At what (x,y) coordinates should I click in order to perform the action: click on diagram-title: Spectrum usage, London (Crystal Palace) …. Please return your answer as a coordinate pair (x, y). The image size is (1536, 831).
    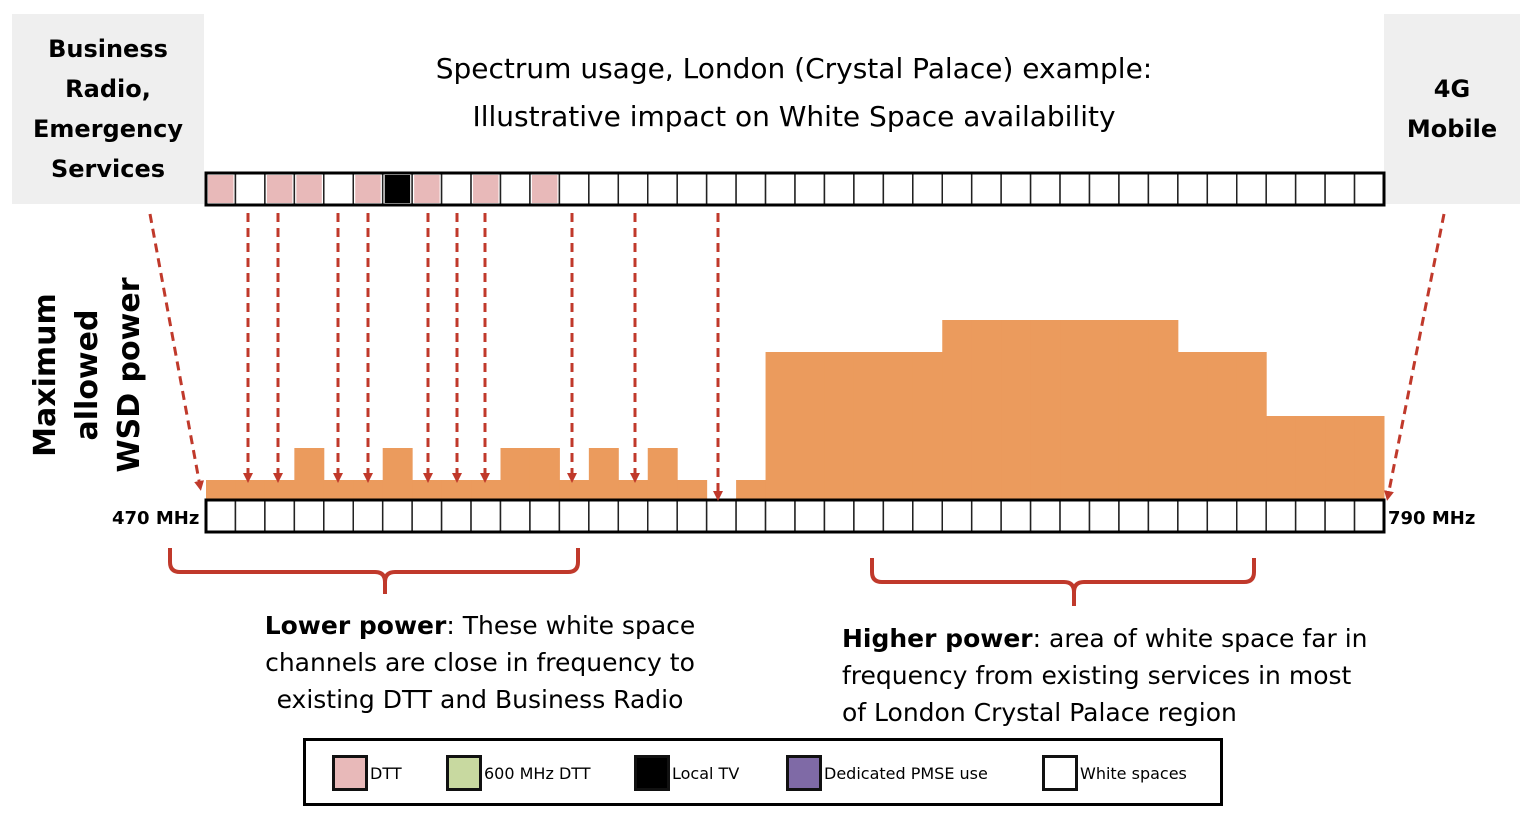
    Looking at the image, I should click on (794, 68).